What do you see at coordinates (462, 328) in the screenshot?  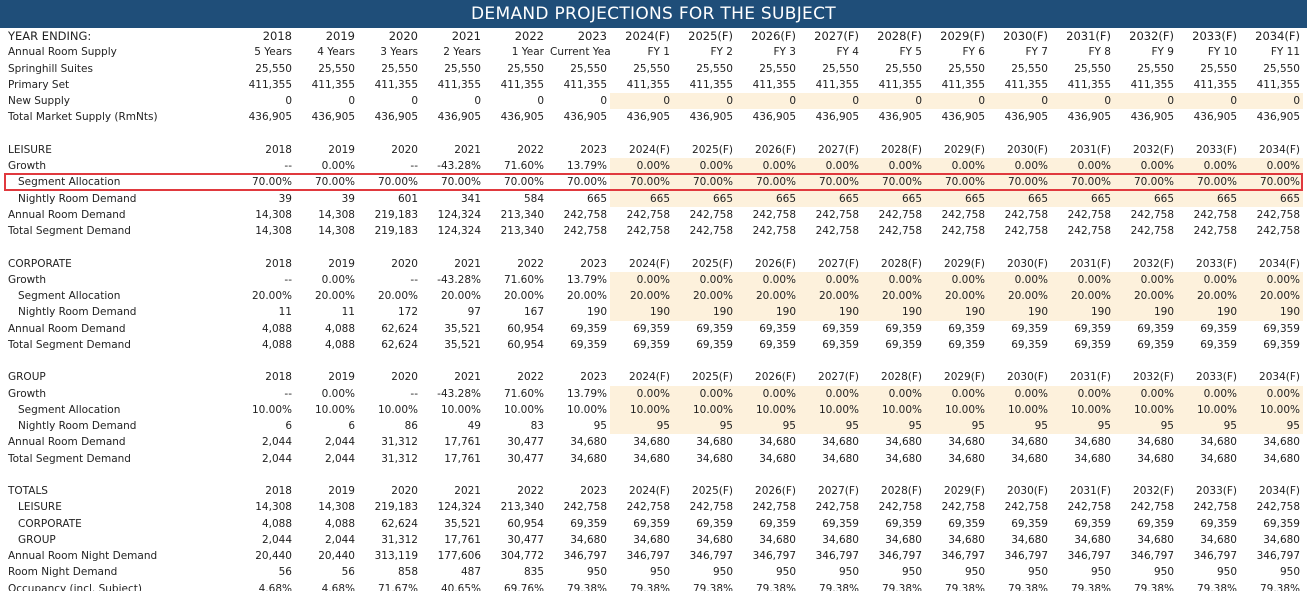 I see `cell: 35,521` at bounding box center [462, 328].